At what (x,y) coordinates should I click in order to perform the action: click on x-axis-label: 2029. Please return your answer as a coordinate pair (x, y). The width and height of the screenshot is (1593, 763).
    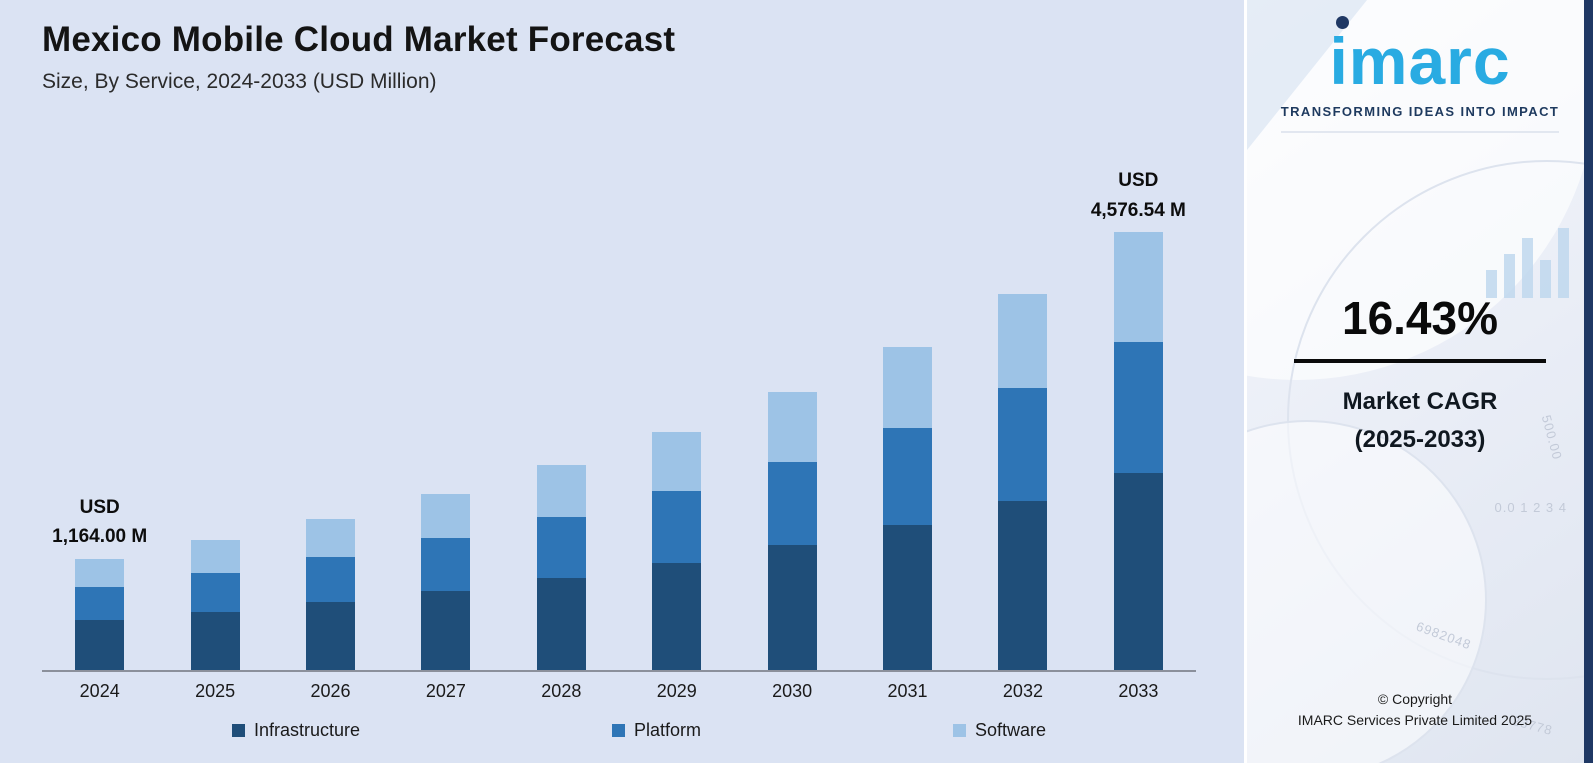
    Looking at the image, I should click on (676, 691).